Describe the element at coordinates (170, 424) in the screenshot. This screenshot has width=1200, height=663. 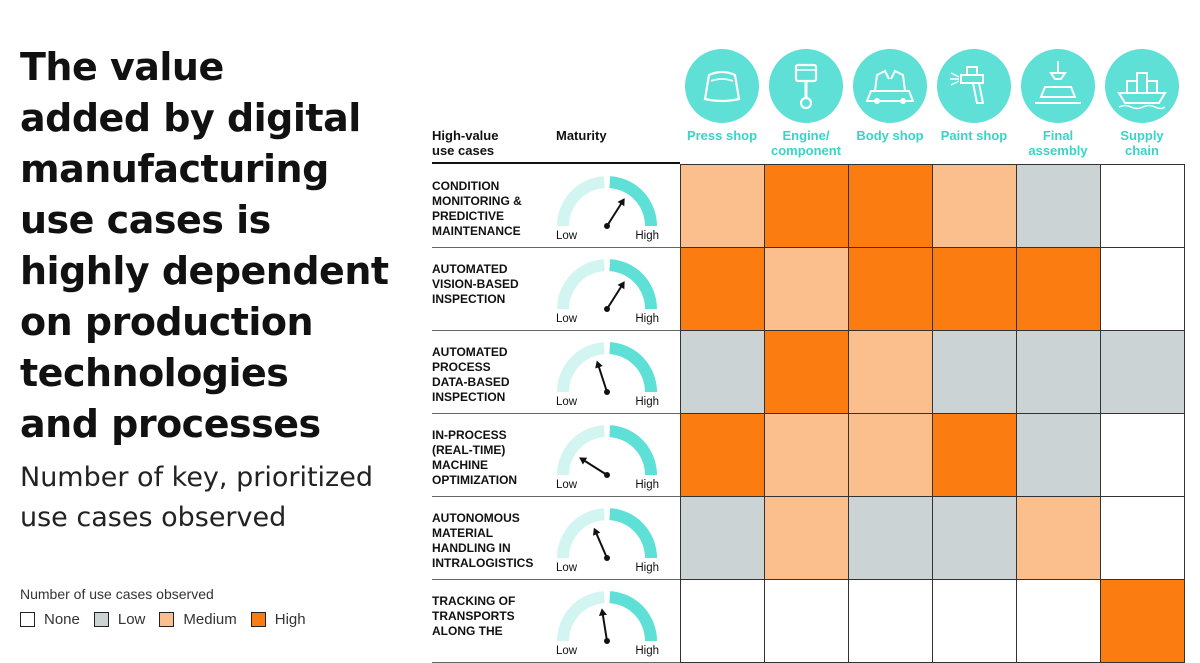
I see `title-line: and processes` at that location.